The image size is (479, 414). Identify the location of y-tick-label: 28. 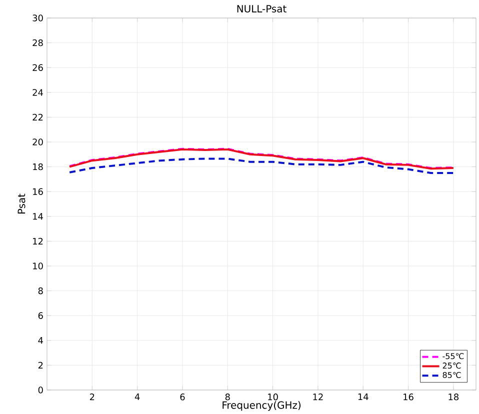
(37, 42).